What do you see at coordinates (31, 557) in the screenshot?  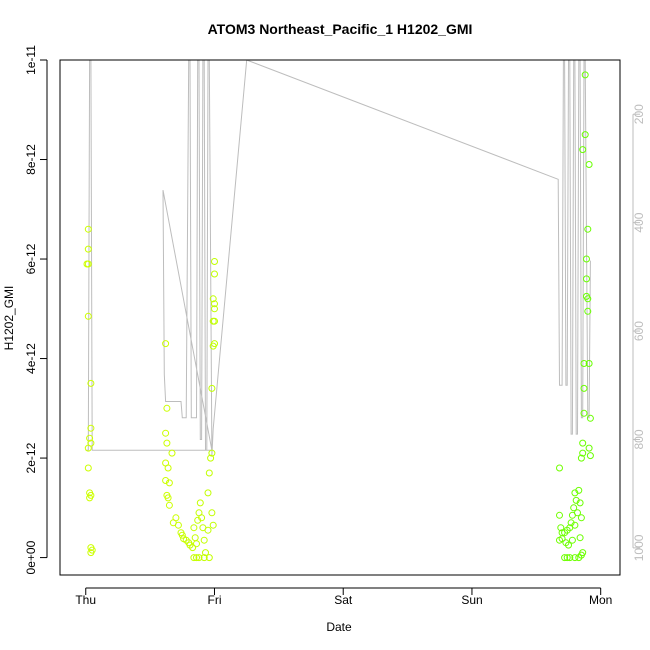 I see `y-tick-label: 0e+00` at bounding box center [31, 557].